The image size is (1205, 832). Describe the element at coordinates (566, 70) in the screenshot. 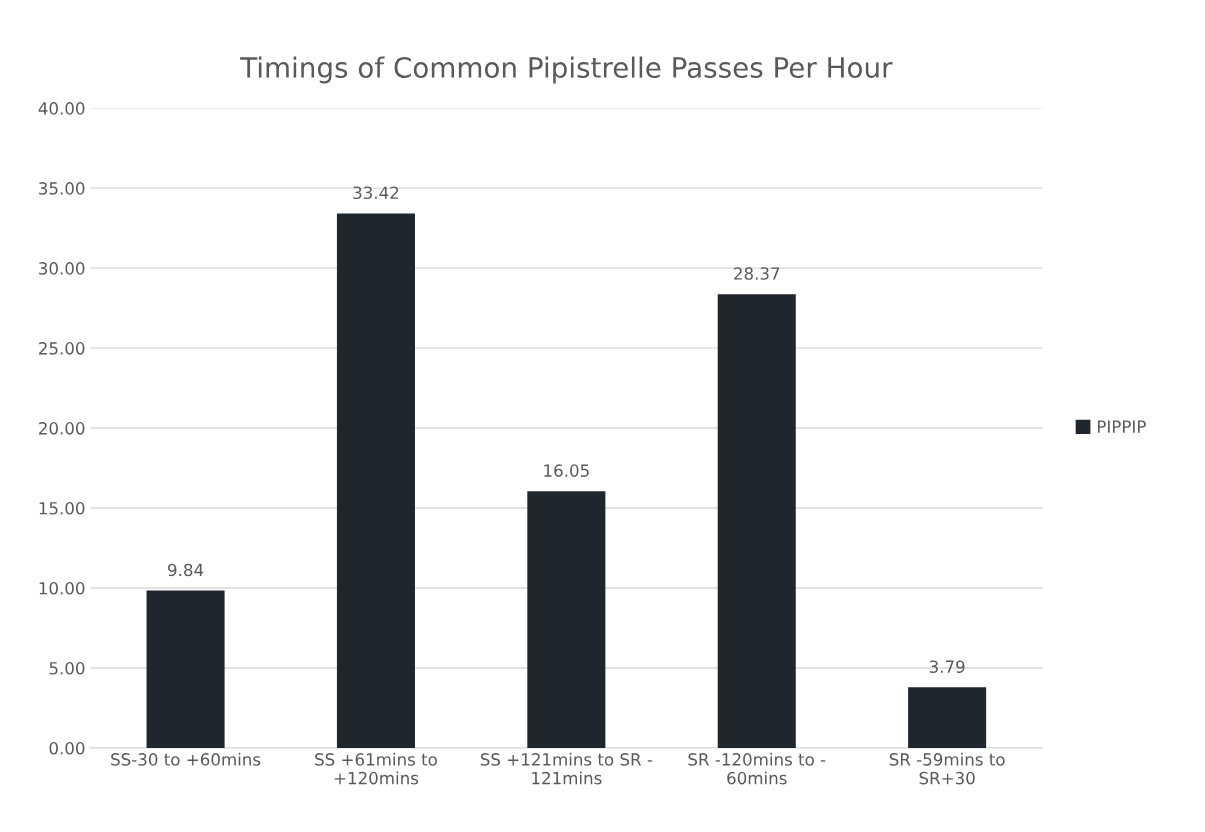

I see `chart-title: Timings of Common Pipistrelle Passes Per Hour` at that location.